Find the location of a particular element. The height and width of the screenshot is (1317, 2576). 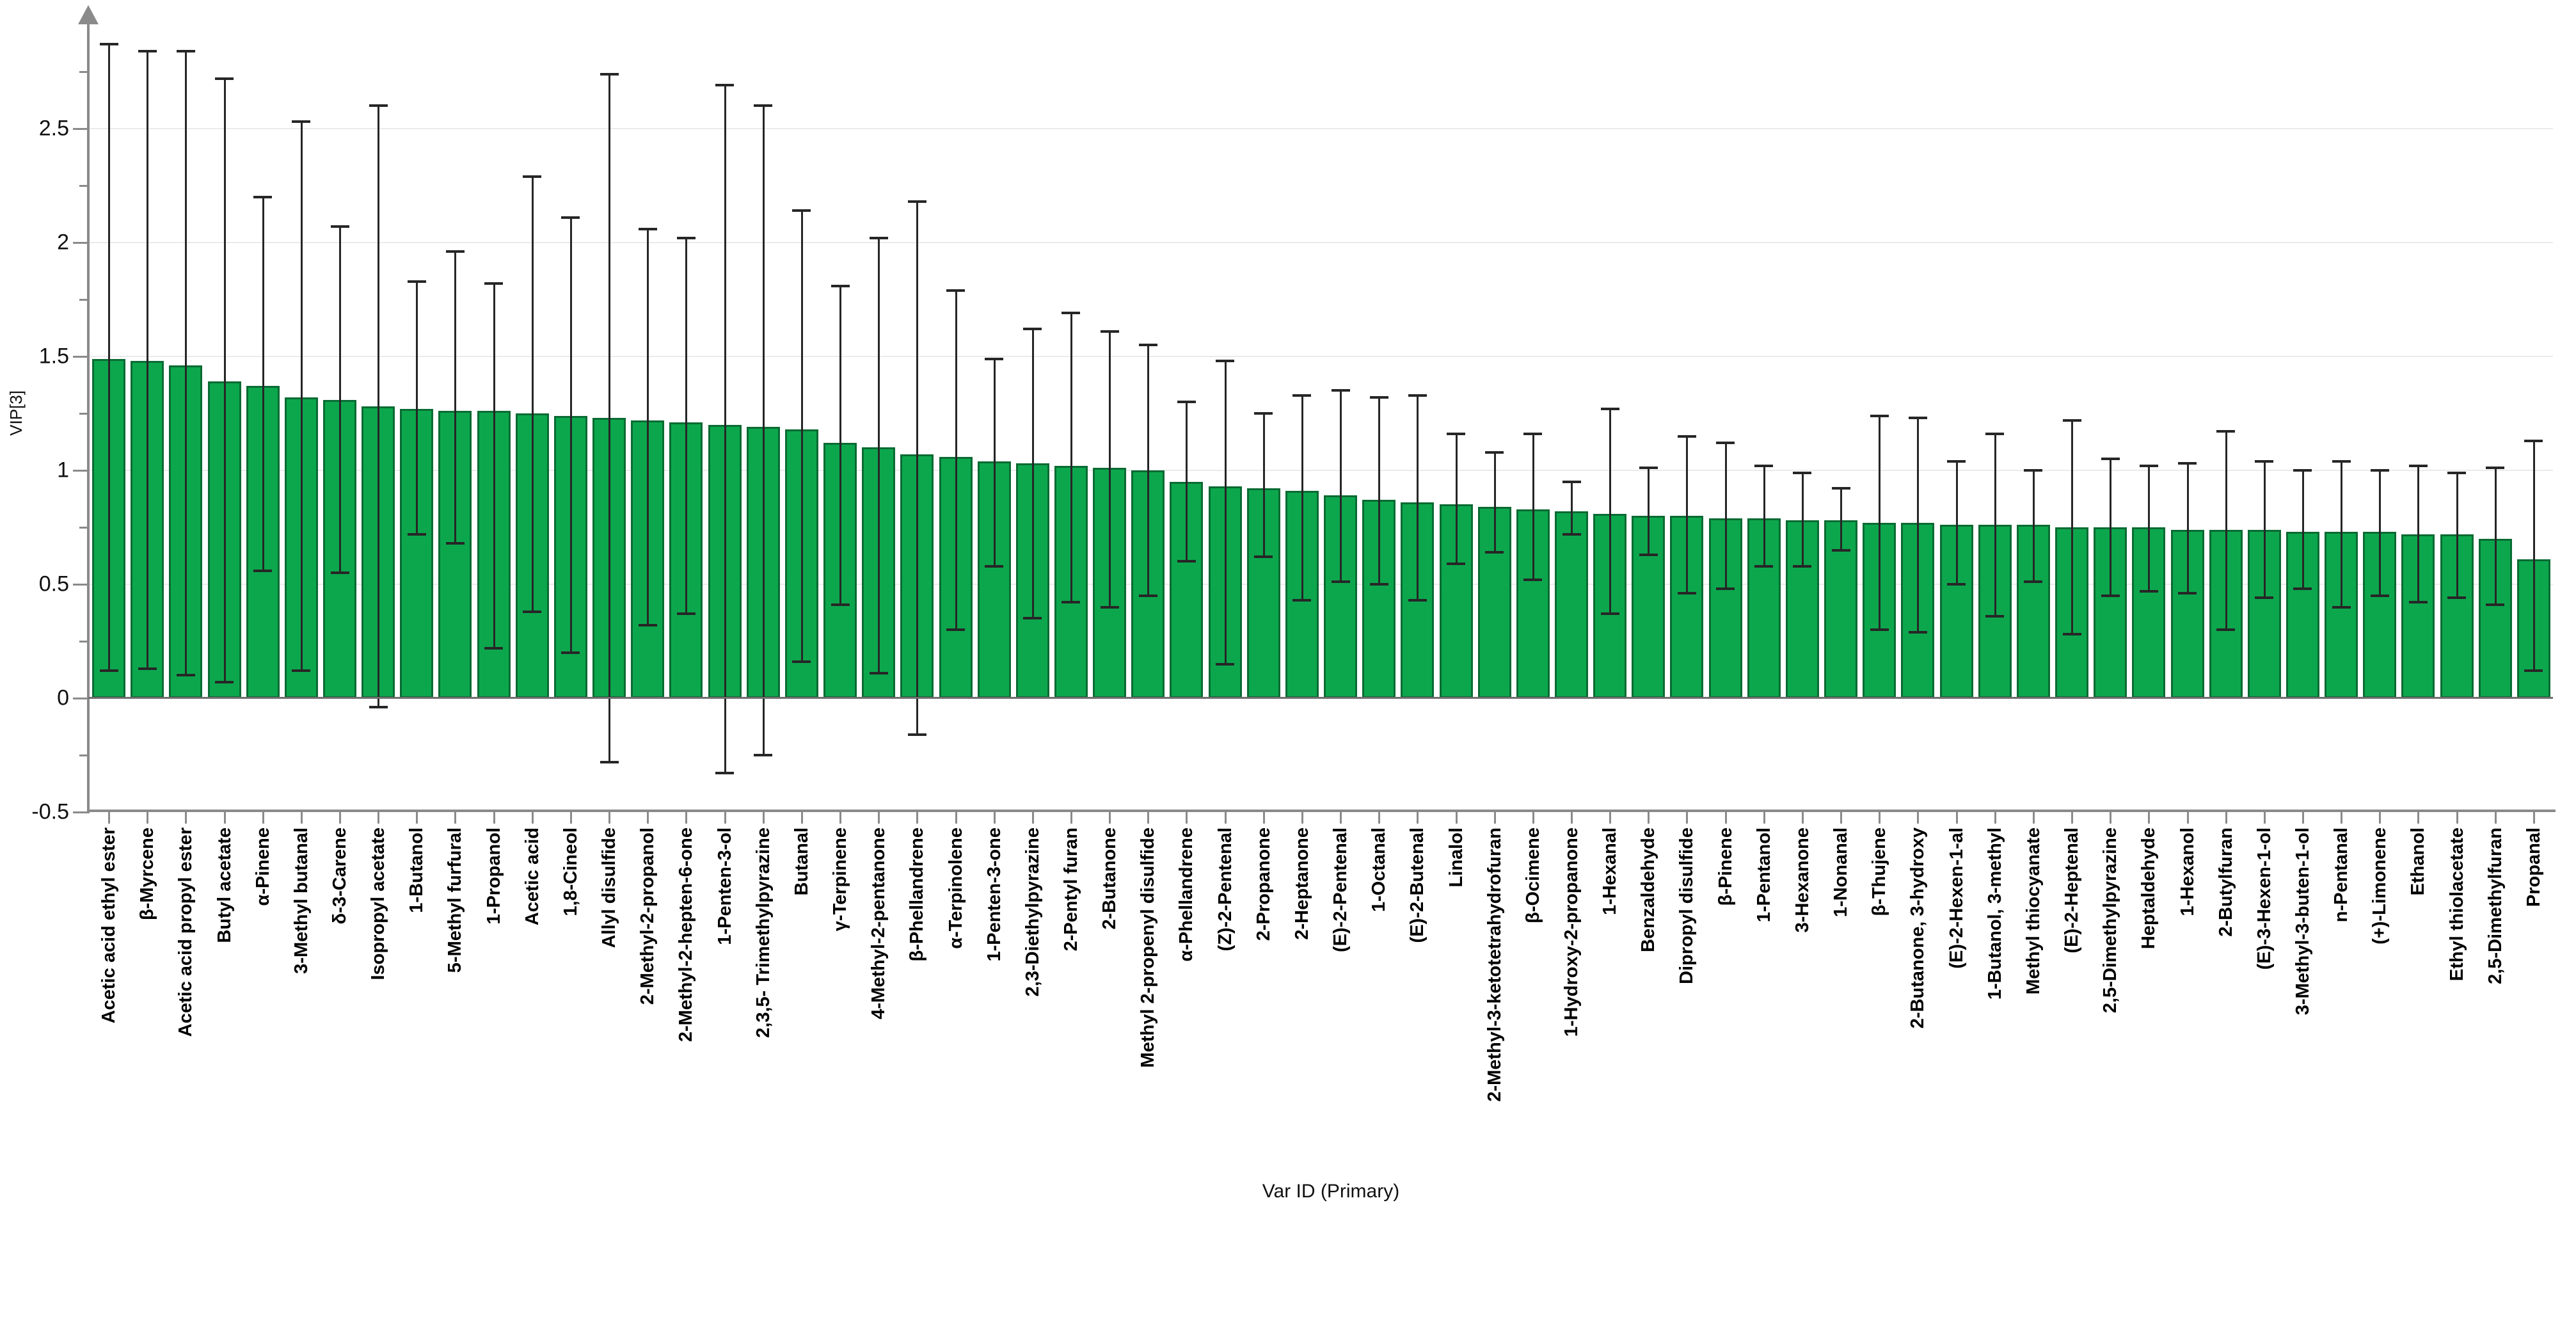

x-label-cell: (E)-2-Butenal is located at coordinates (1417, 1070).